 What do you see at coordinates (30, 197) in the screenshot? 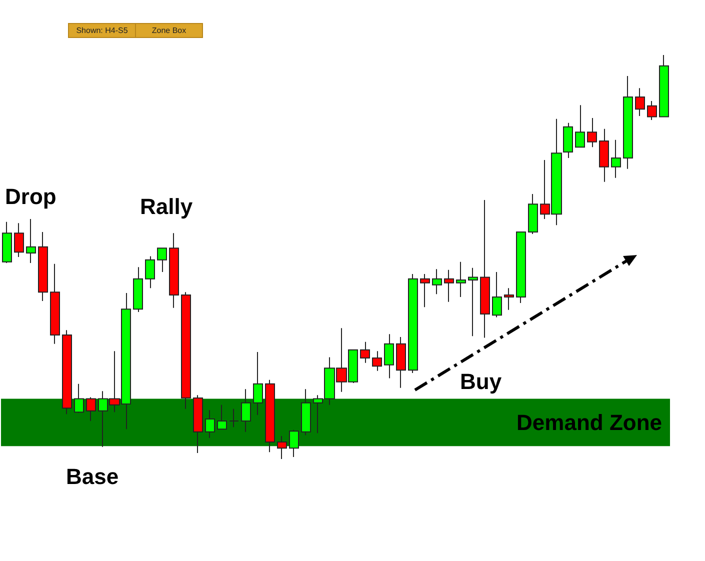
I see `annotation: Drop` at bounding box center [30, 197].